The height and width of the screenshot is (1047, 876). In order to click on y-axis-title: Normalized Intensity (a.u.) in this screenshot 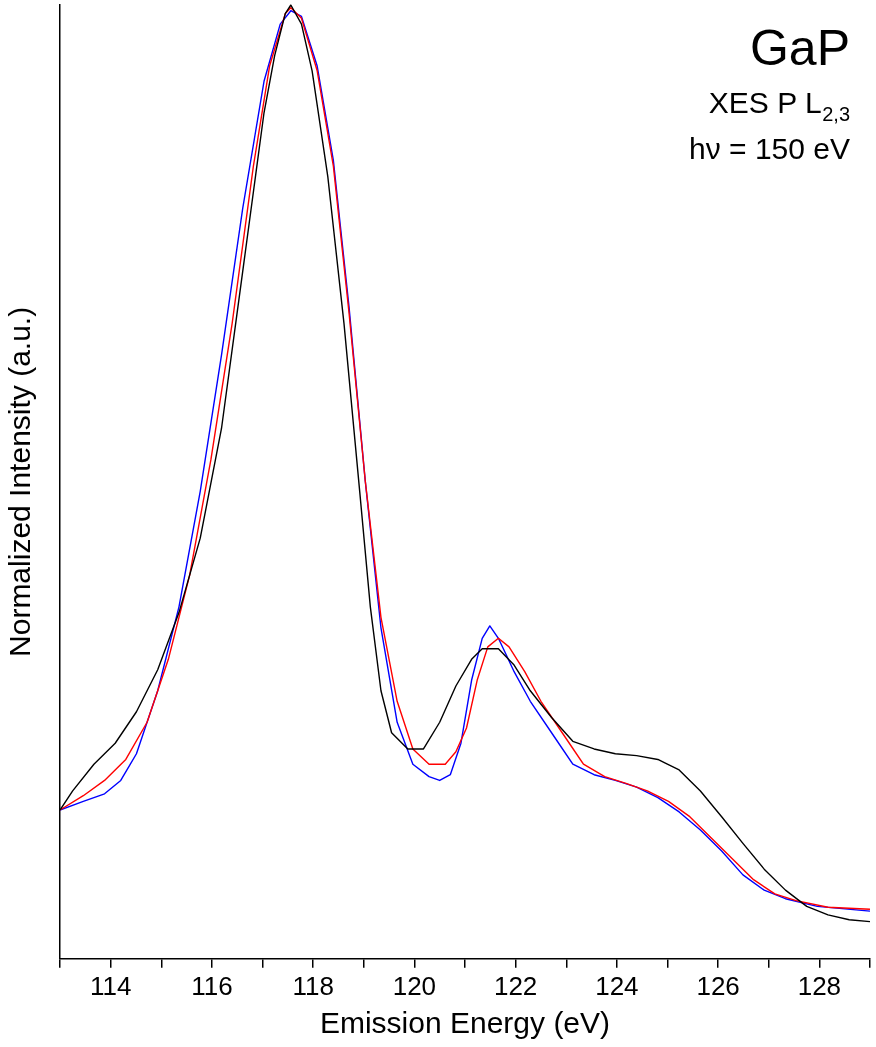, I will do `click(20, 481)`.